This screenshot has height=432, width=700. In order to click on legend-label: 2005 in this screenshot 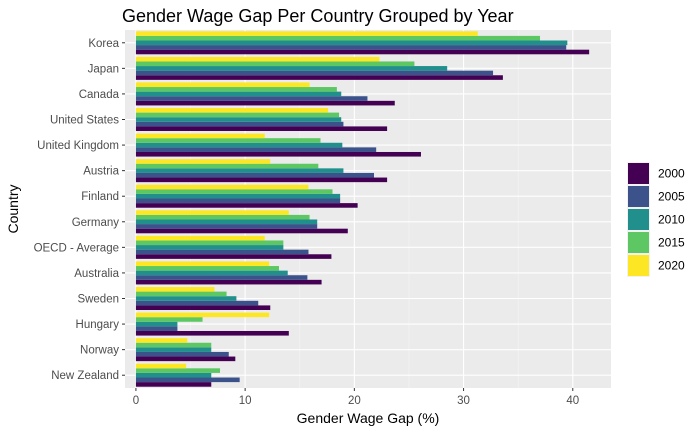, I will do `click(671, 197)`.